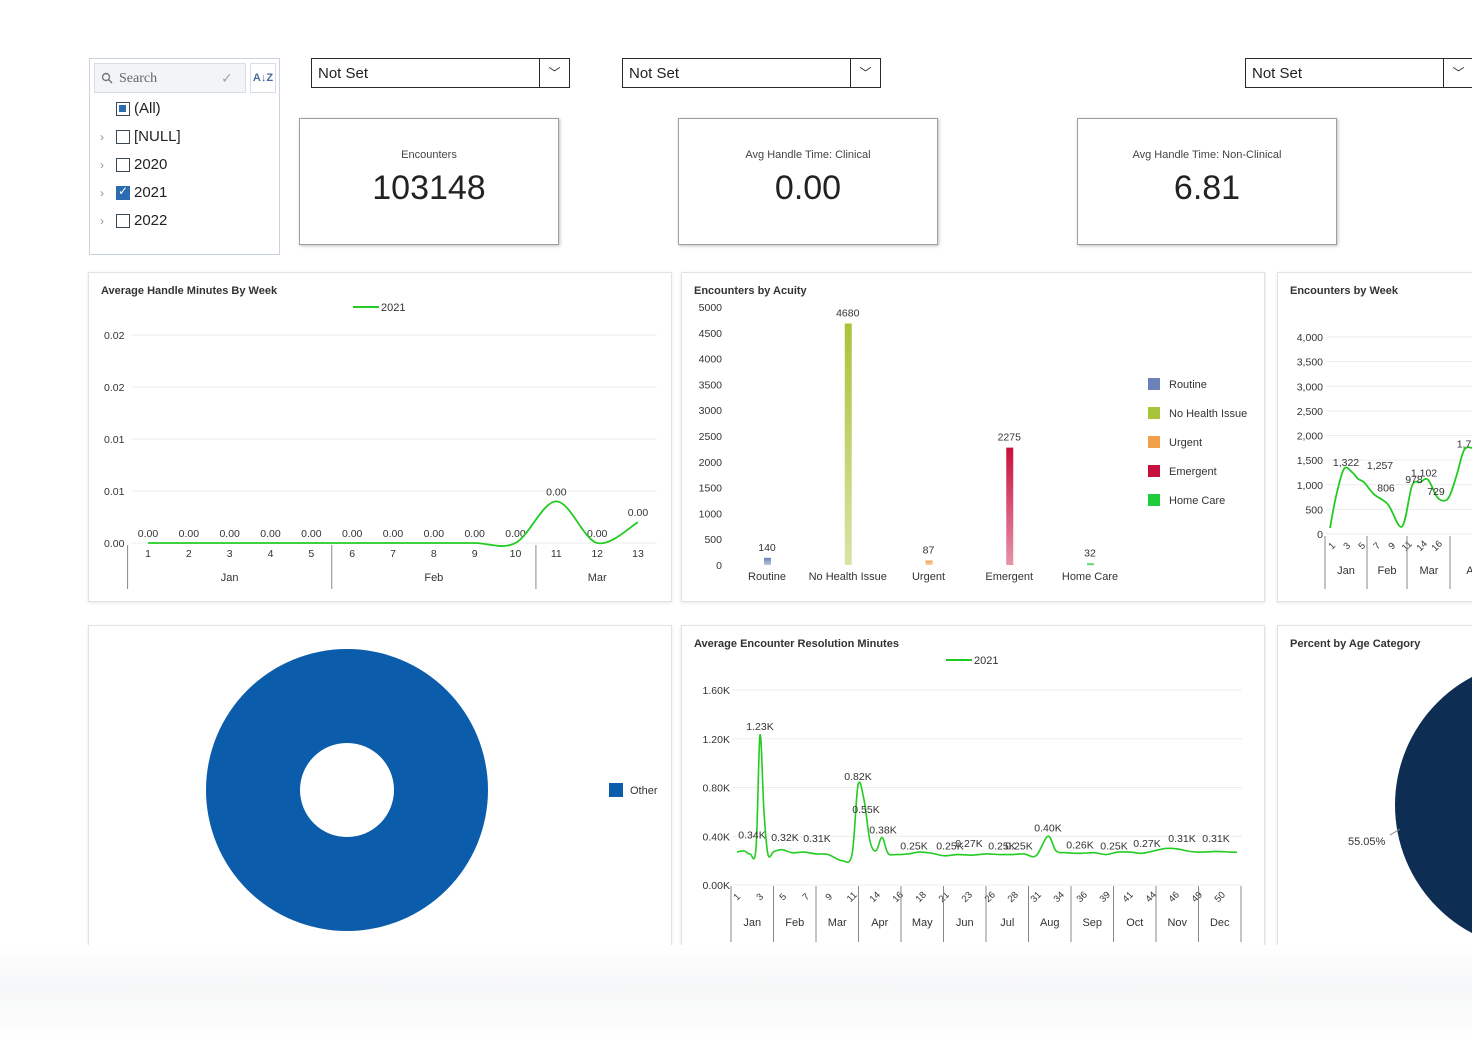  I want to click on x-group-label: Feb, so click(433, 578).